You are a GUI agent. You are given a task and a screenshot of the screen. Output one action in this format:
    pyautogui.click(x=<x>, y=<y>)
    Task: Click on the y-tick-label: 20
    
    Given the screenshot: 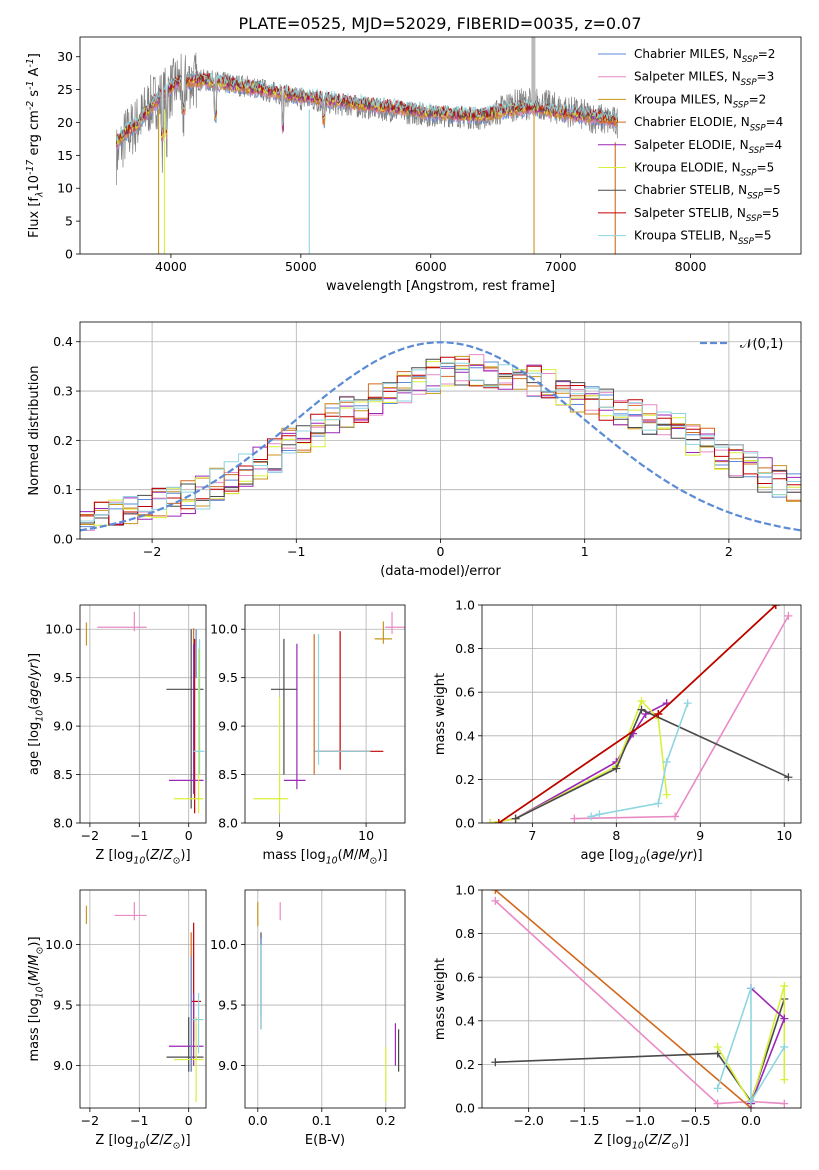 What is the action you would take?
    pyautogui.click(x=65, y=122)
    